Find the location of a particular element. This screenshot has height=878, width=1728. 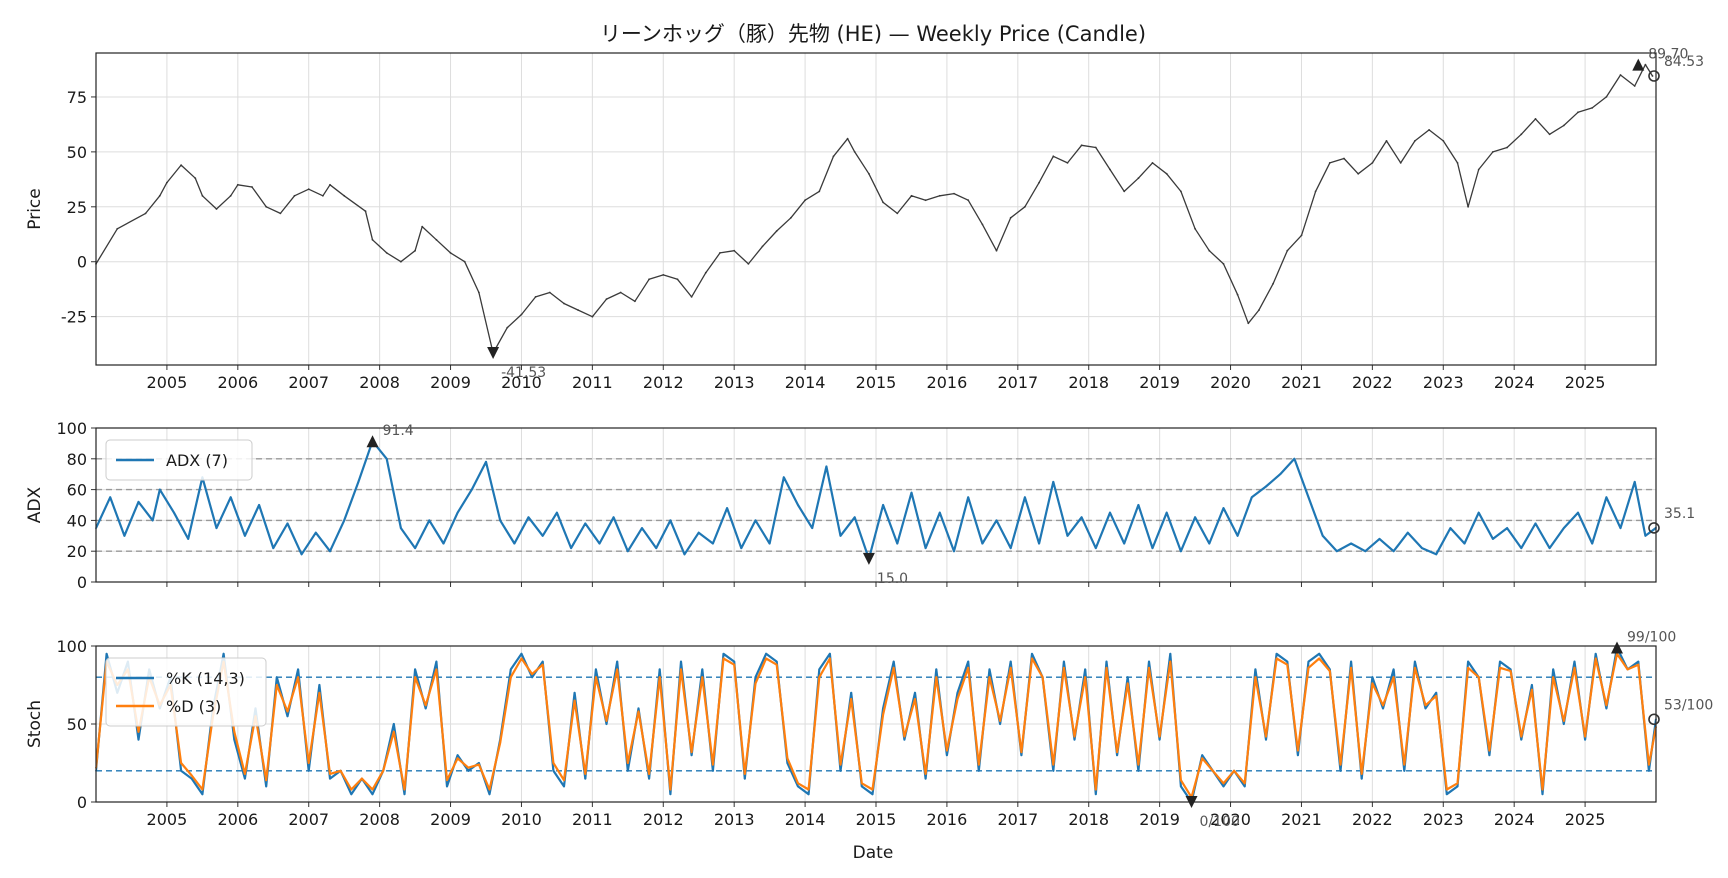

stoch-xtick-label: 2018 is located at coordinates (1088, 819).